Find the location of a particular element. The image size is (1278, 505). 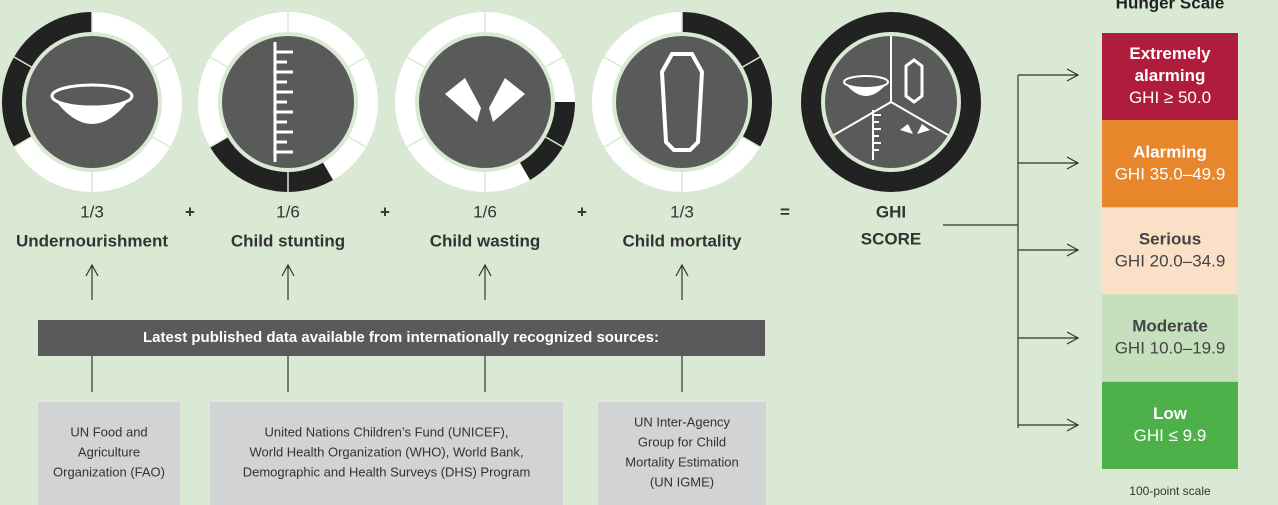

source-text: UN Food and is located at coordinates (108, 431).